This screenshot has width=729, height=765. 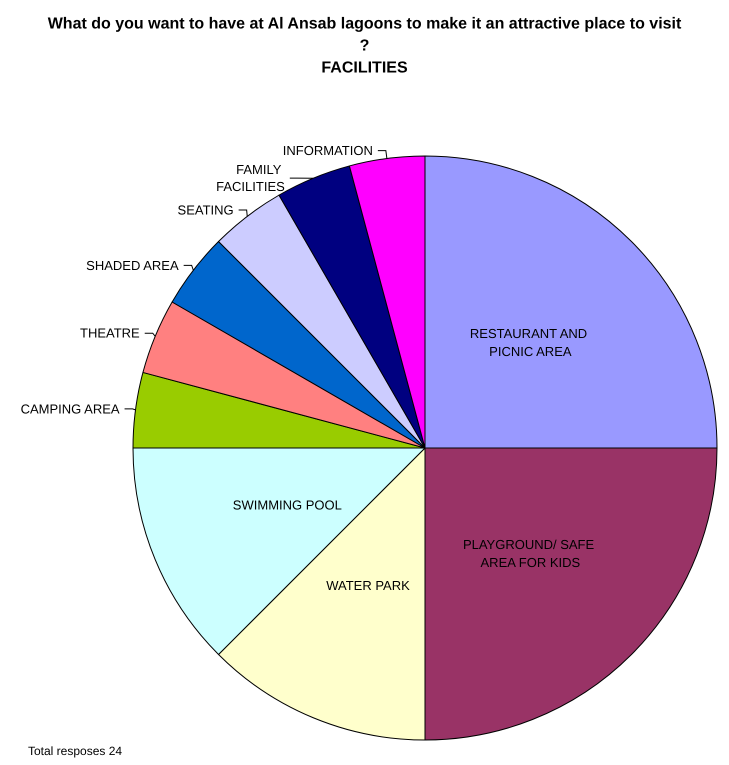 I want to click on slice-label: SEATING, so click(x=206, y=210).